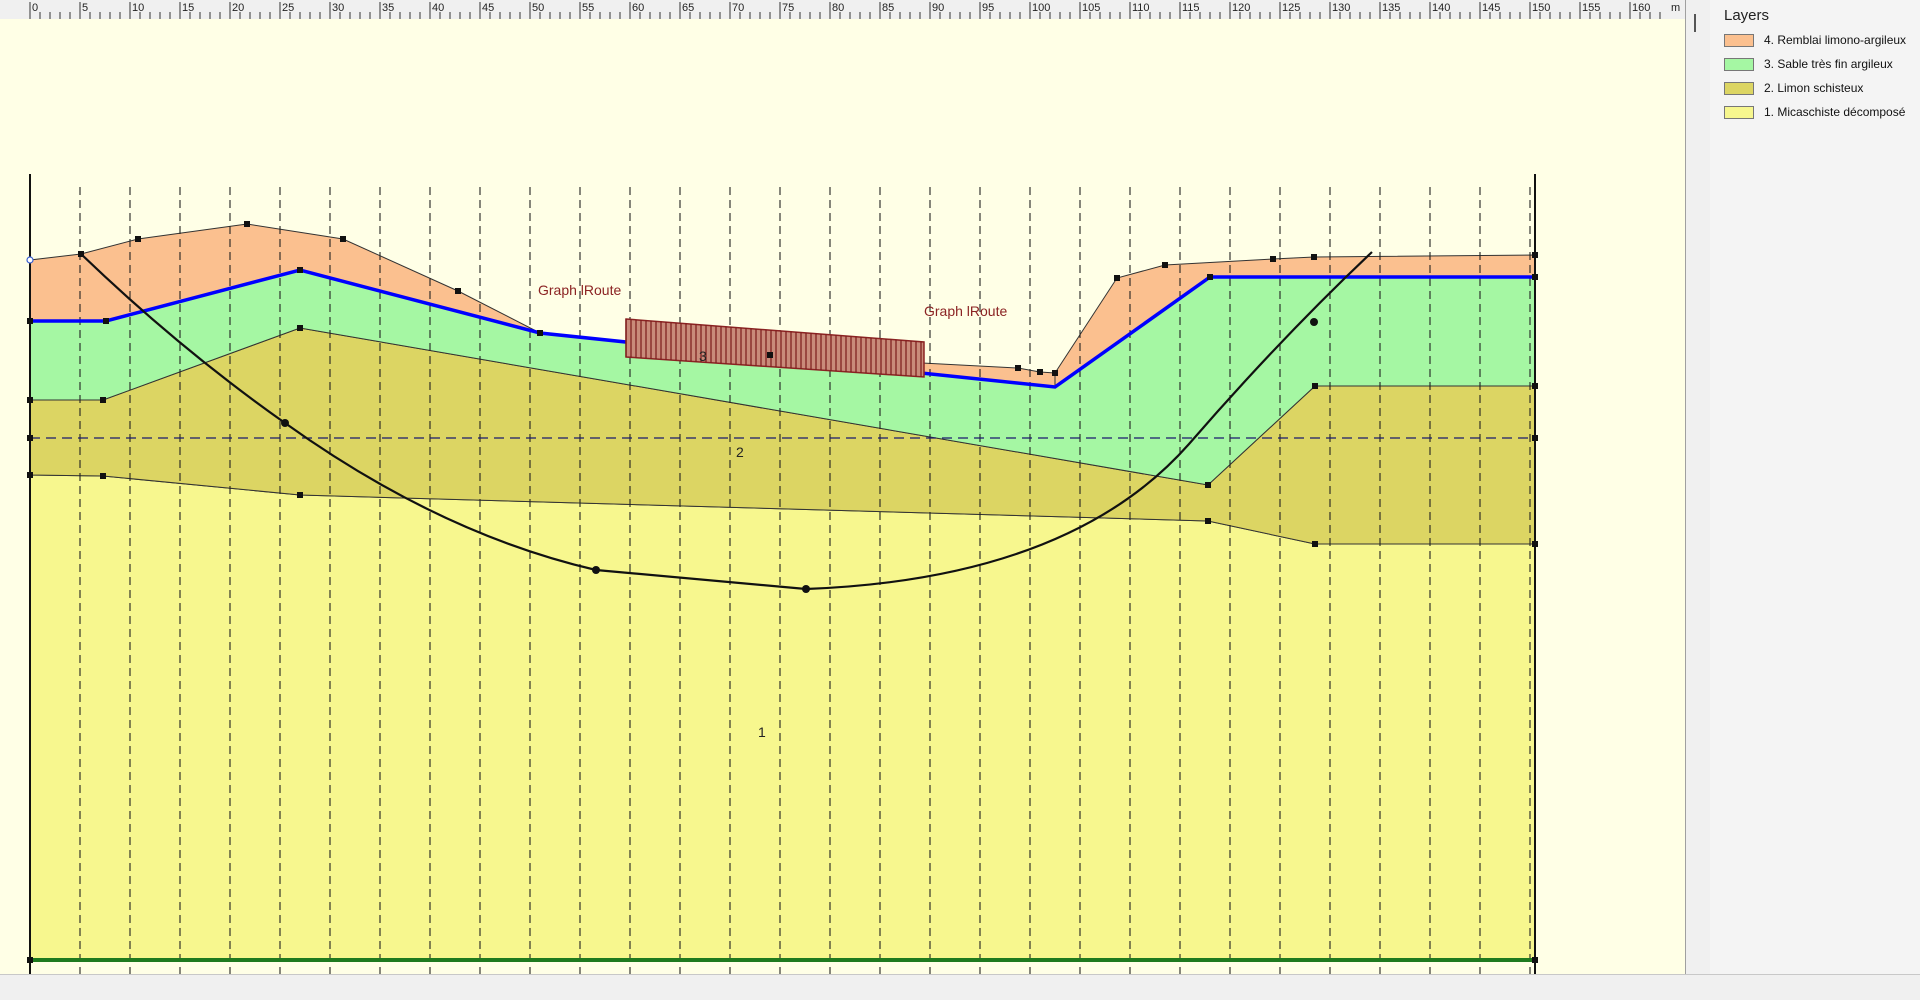 Image resolution: width=1920 pixels, height=1000 pixels. Describe the element at coordinates (1091, 8) in the screenshot. I see `ruler-label: 105` at that location.